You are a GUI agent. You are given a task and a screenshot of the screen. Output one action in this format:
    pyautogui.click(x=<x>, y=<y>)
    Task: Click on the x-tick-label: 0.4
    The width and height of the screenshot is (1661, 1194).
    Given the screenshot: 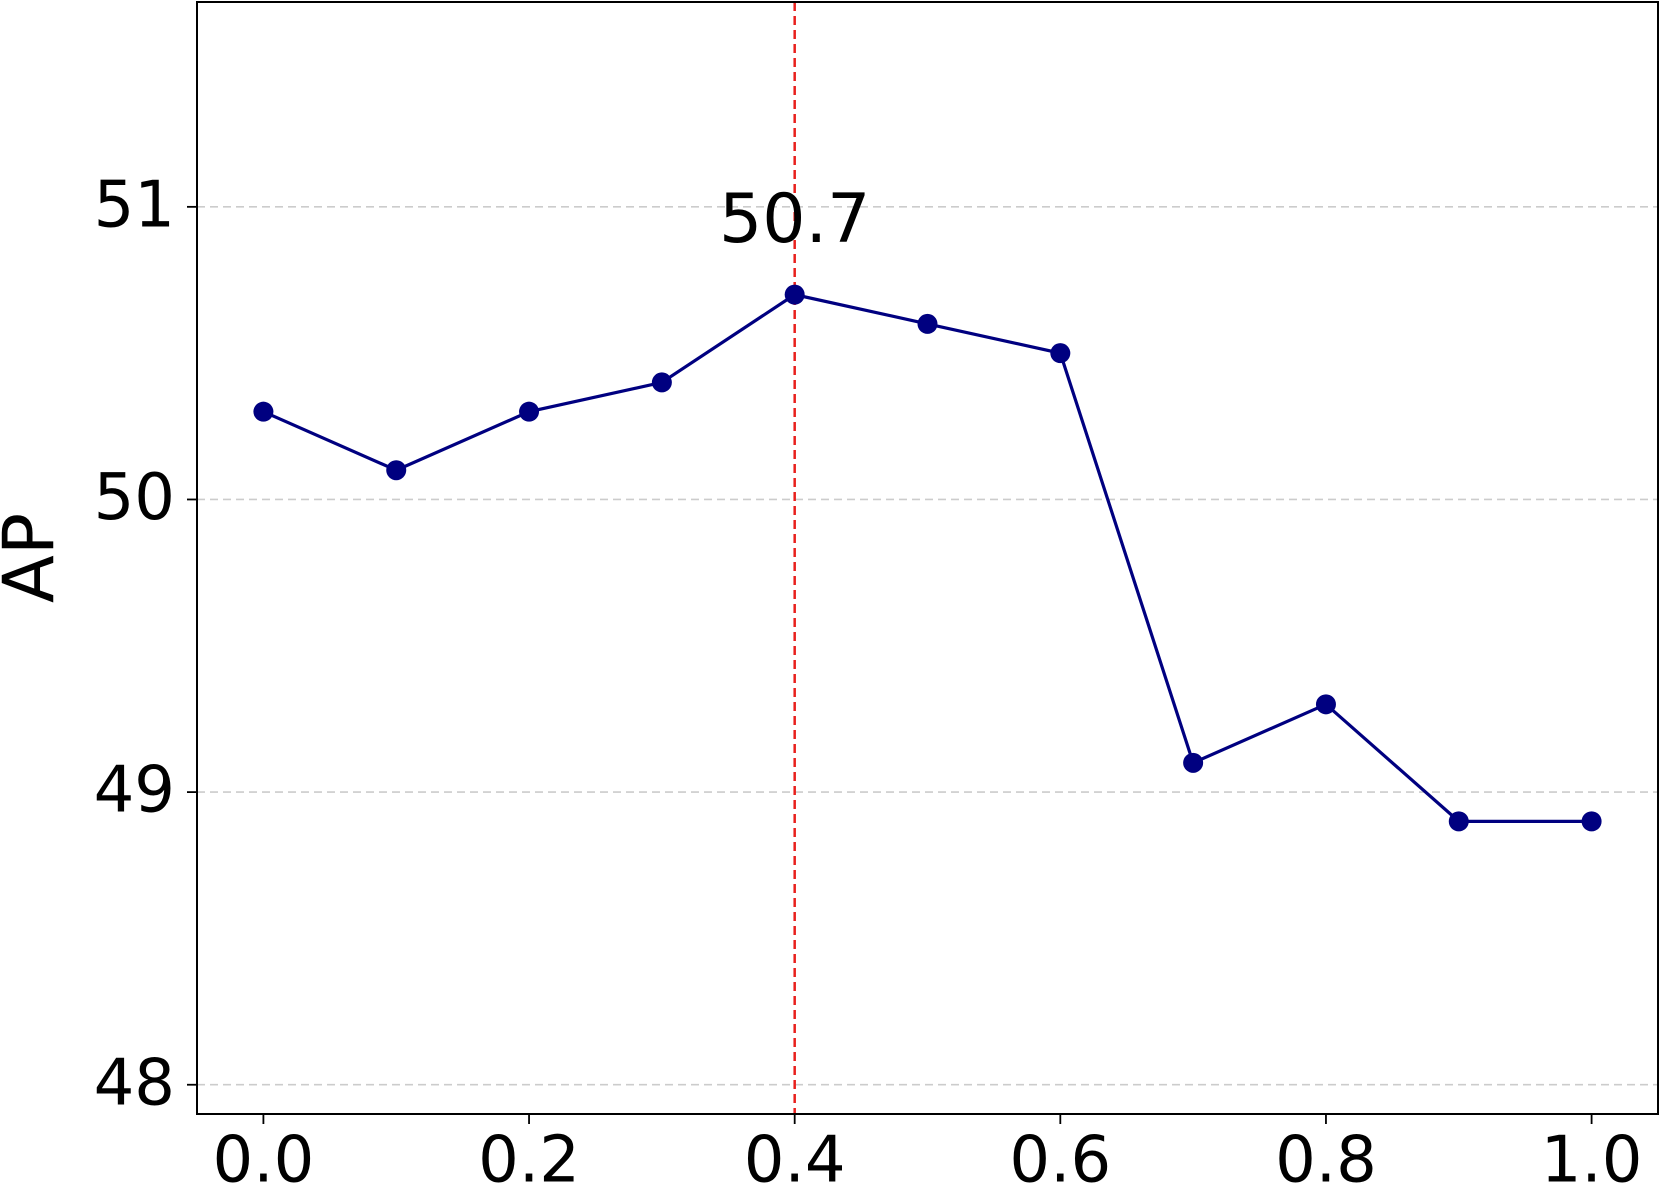 What is the action you would take?
    pyautogui.click(x=795, y=1159)
    